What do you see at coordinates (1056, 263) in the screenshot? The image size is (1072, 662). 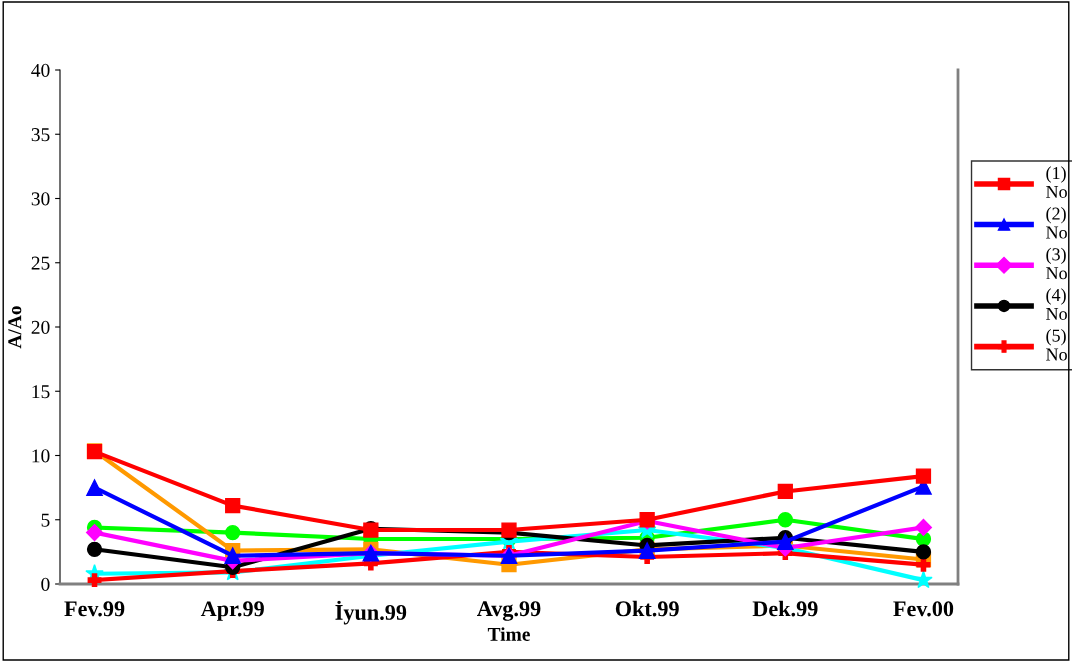 I see `legend-label: (3) No` at bounding box center [1056, 263].